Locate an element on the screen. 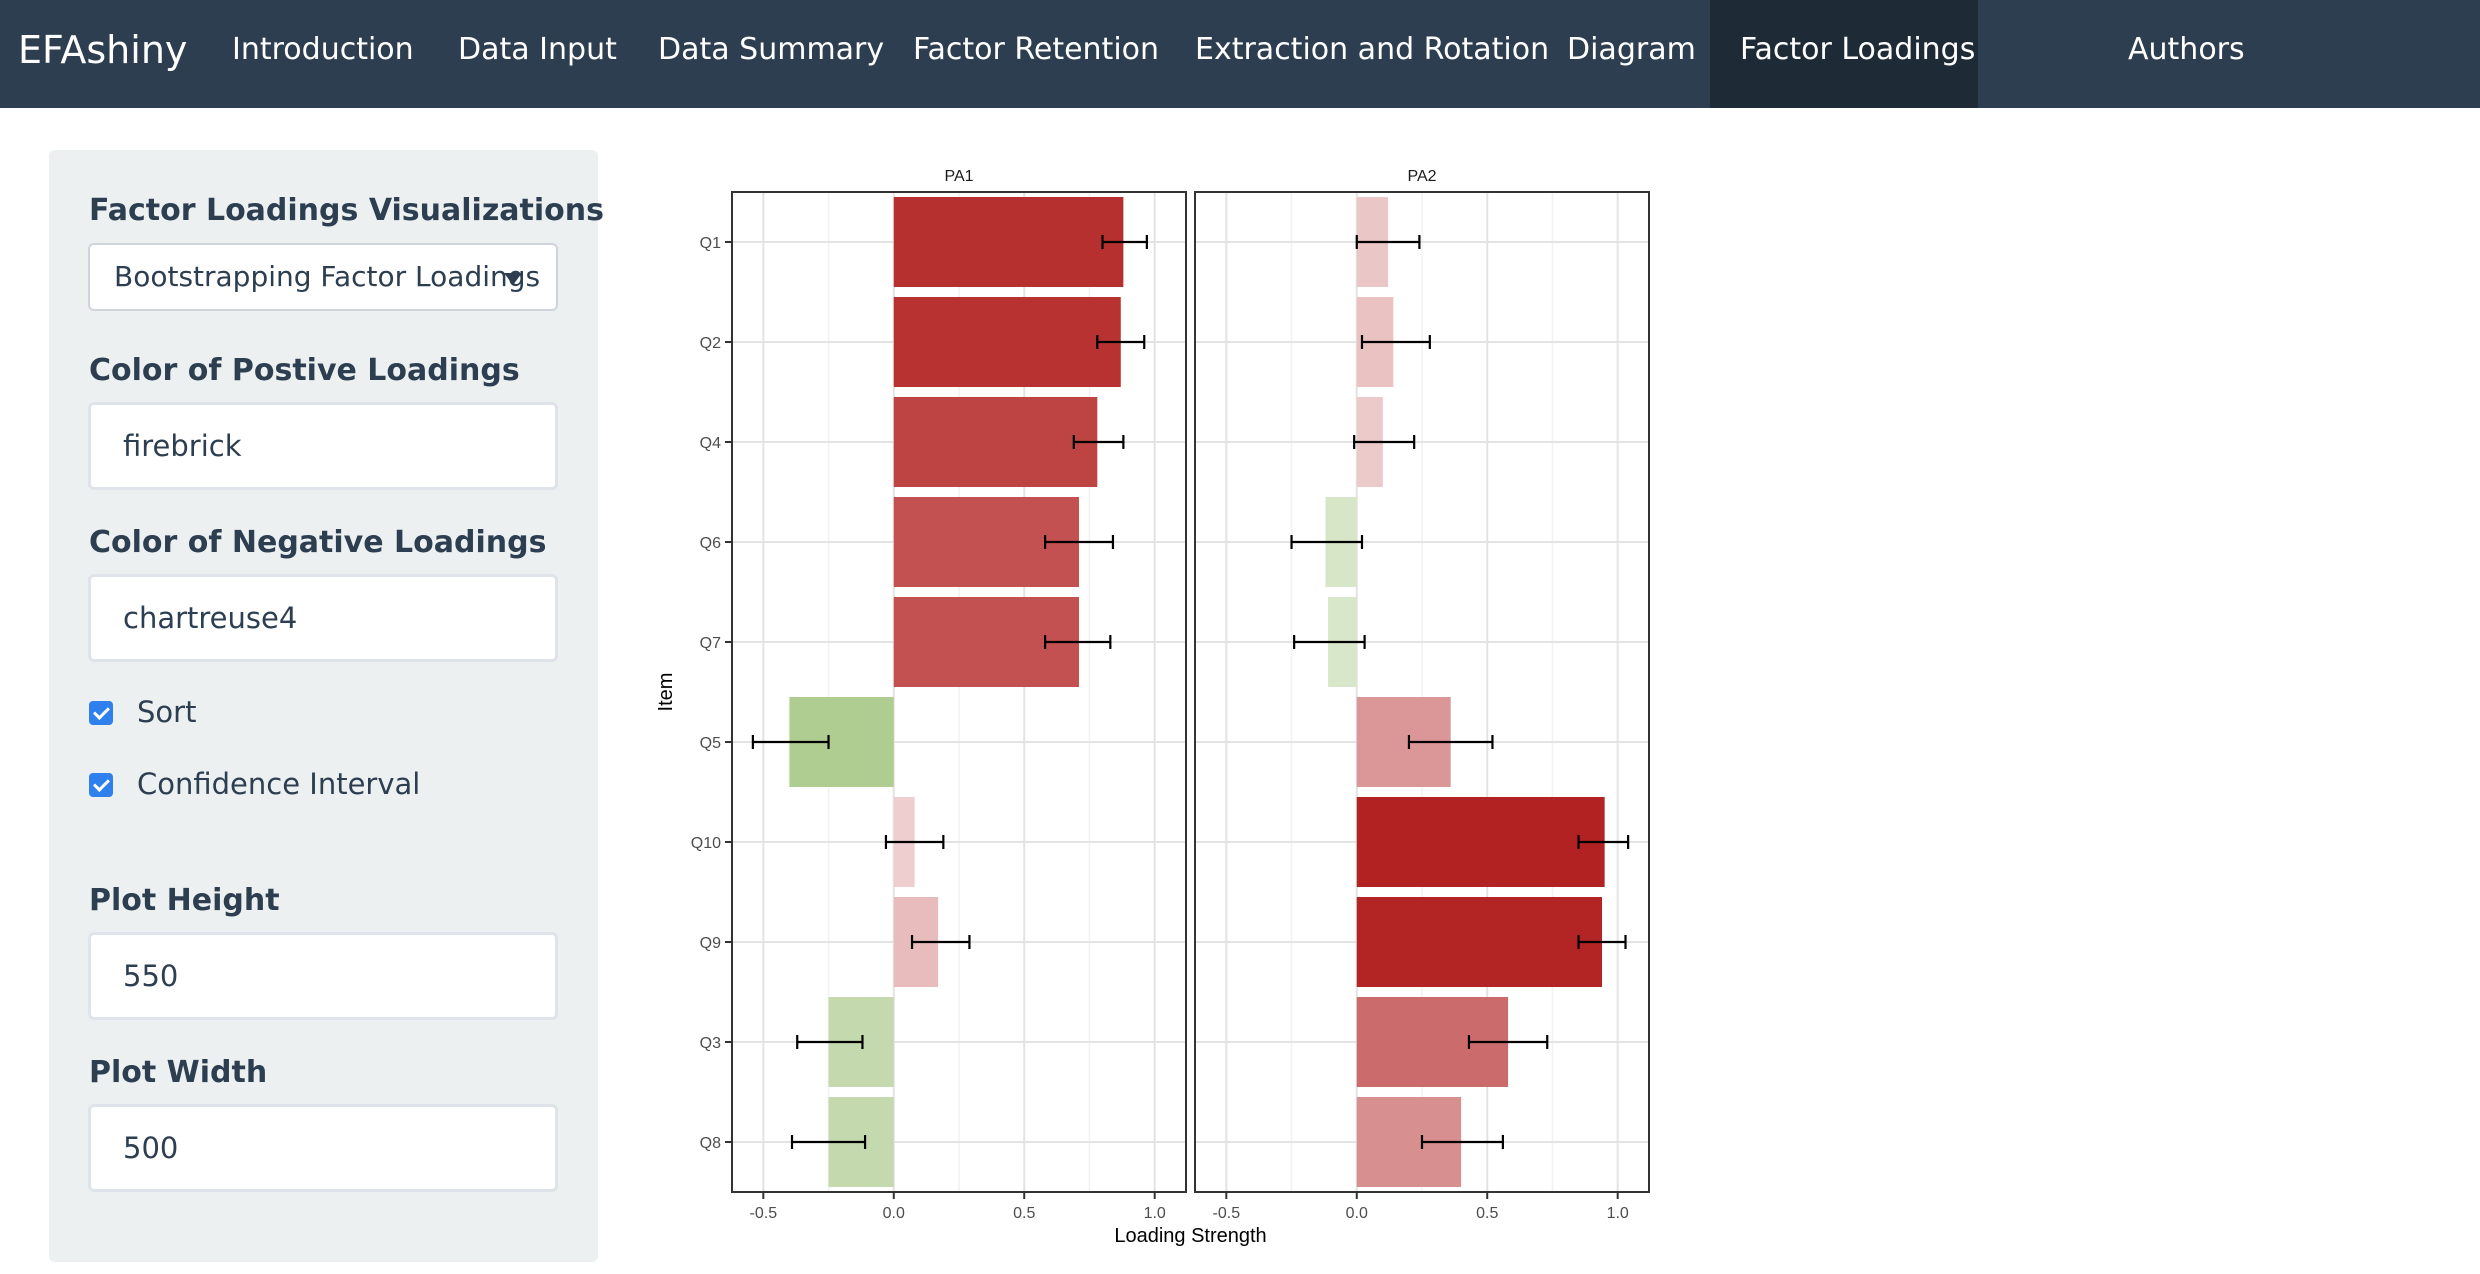 Image resolution: width=2480 pixels, height=1274 pixels. y-tick-label: Q8 is located at coordinates (710, 1143).